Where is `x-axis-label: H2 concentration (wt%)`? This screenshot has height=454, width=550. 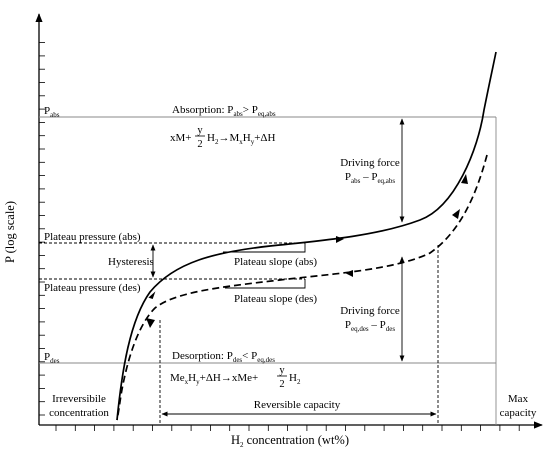
x-axis-label: H2 concentration (wt%) is located at coordinates (290, 441).